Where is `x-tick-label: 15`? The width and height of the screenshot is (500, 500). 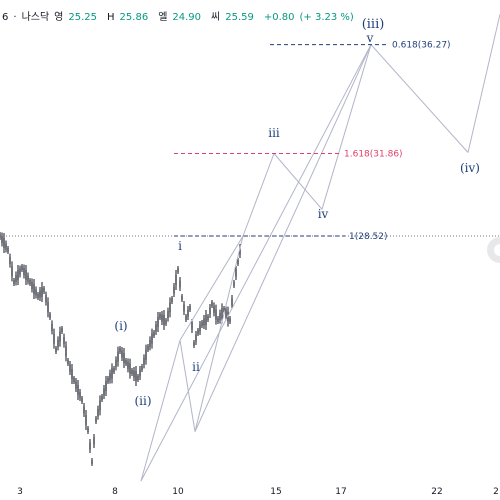 x-tick-label: 15 is located at coordinates (275, 492).